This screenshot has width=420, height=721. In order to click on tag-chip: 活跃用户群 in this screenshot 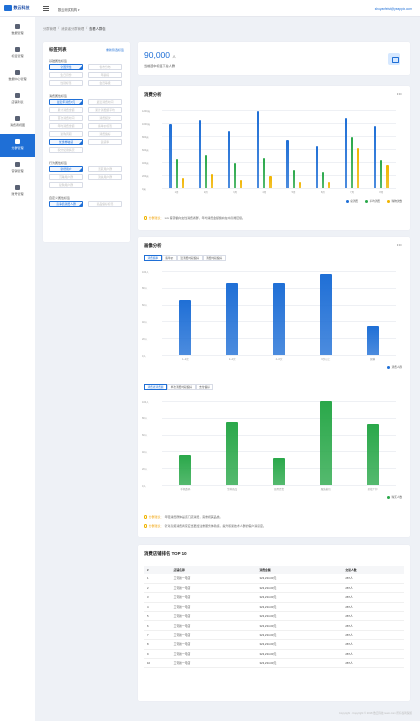, I will do `click(105, 169)`.